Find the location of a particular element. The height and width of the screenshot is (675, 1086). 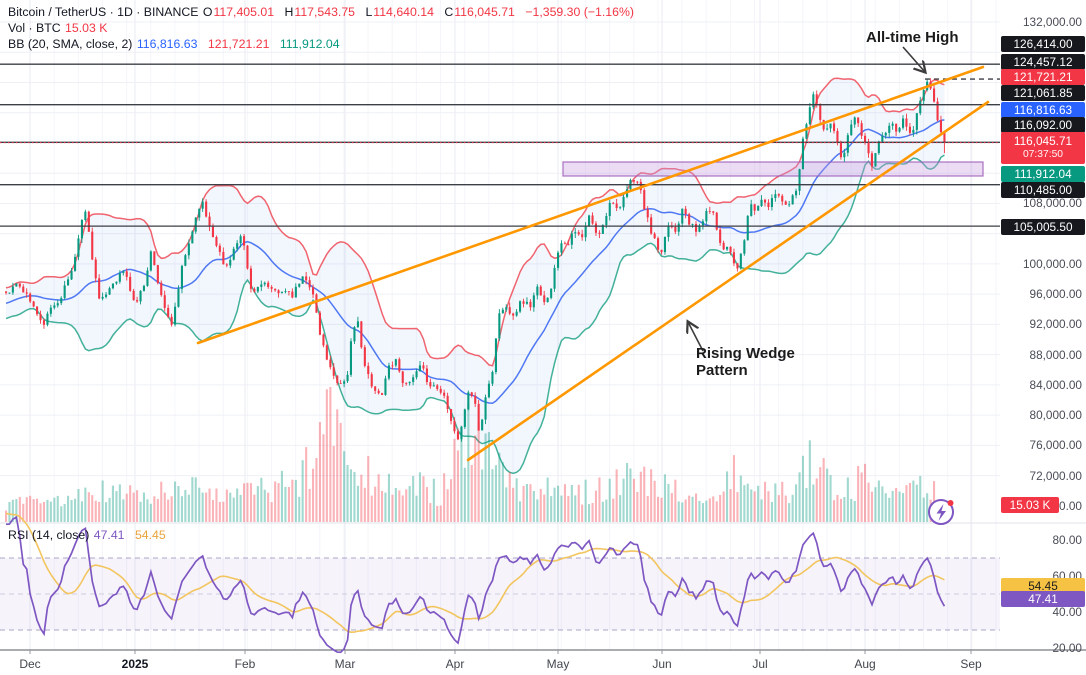

lightning-icon is located at coordinates (941, 512).